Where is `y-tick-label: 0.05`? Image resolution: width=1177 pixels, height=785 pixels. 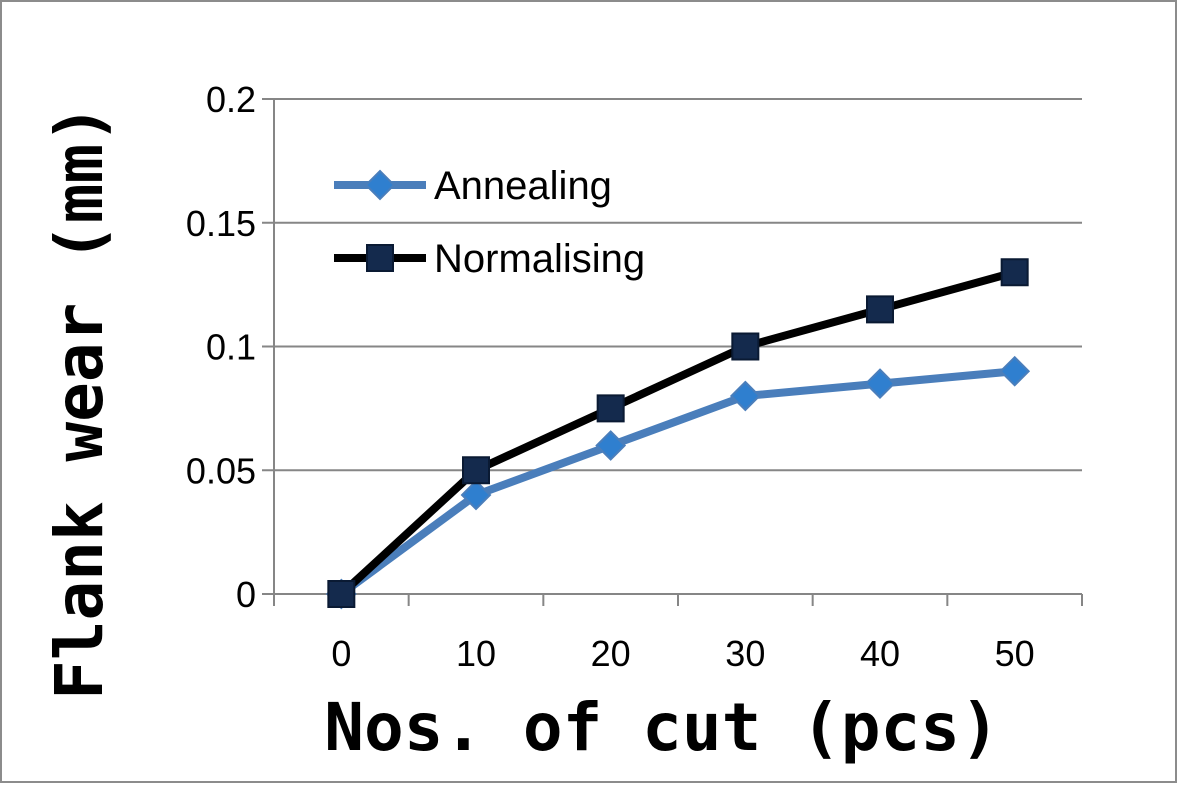 y-tick-label: 0.05 is located at coordinates (221, 470).